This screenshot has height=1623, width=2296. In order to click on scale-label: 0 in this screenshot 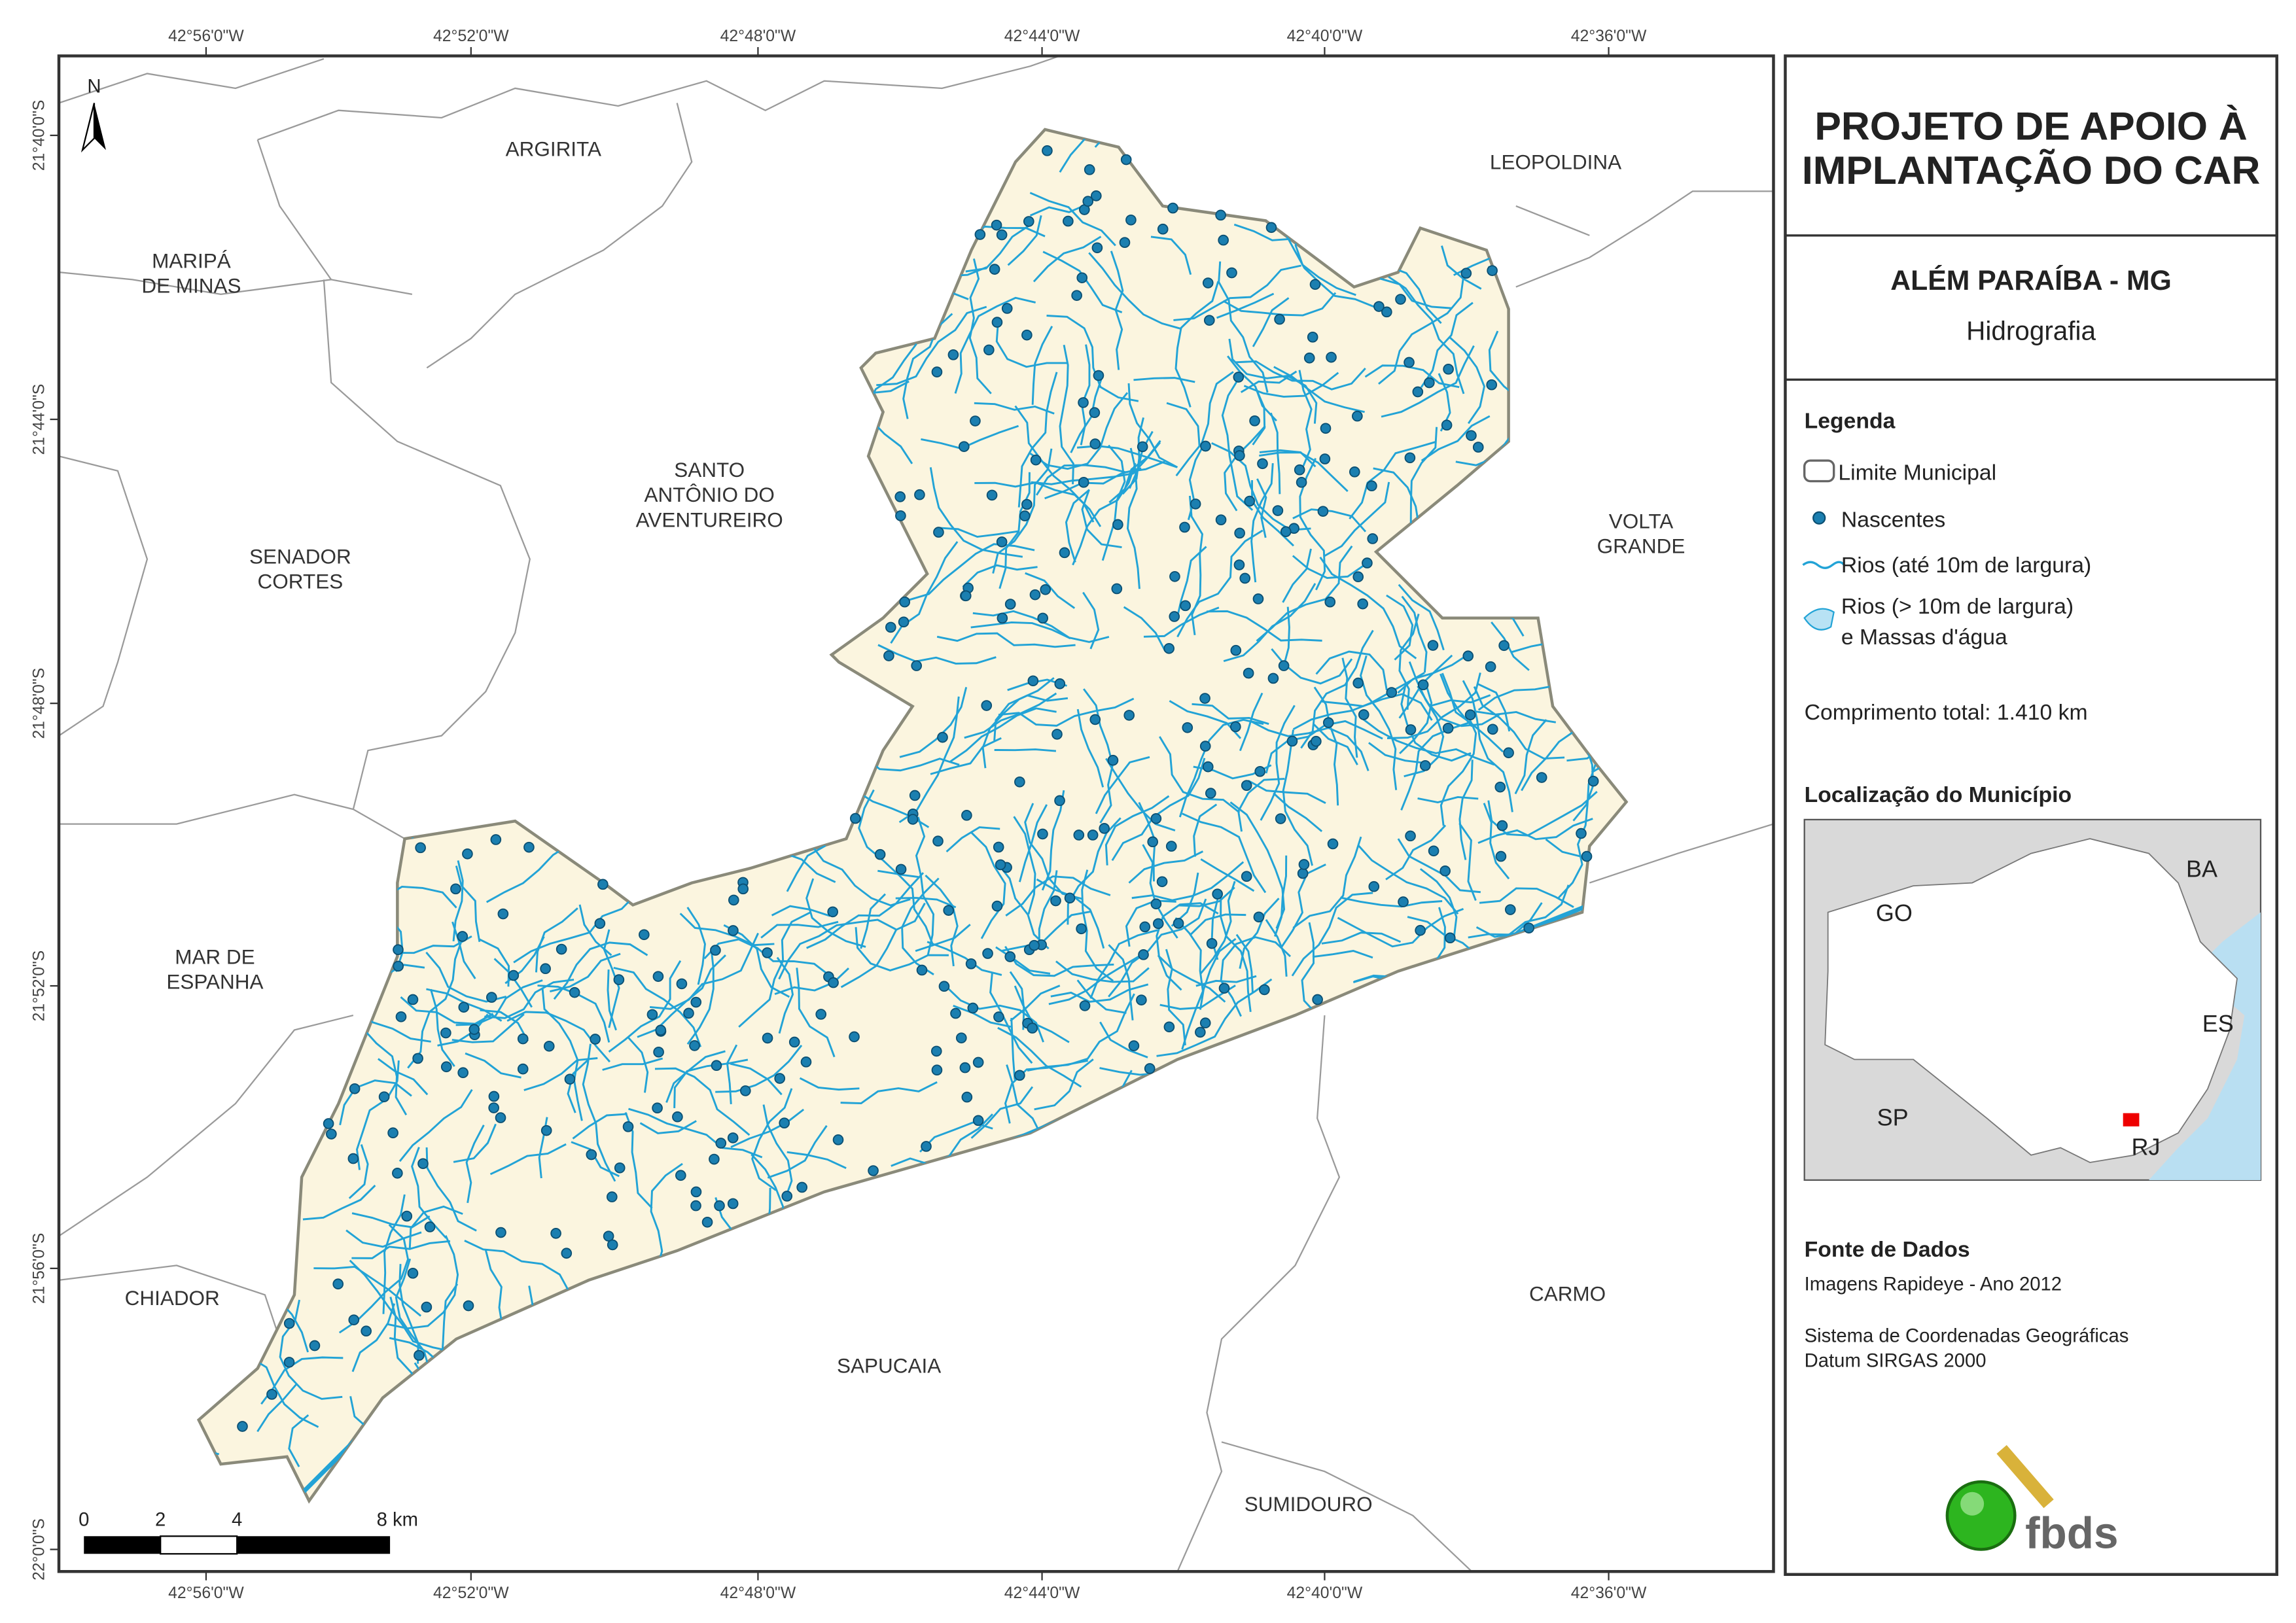, I will do `click(84, 1520)`.